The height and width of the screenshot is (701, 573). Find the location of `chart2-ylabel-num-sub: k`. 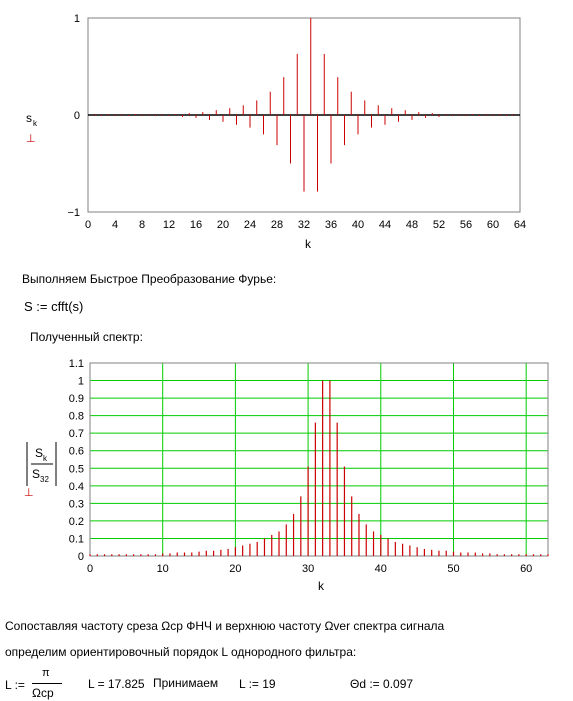

chart2-ylabel-num-sub: k is located at coordinates (45, 458).